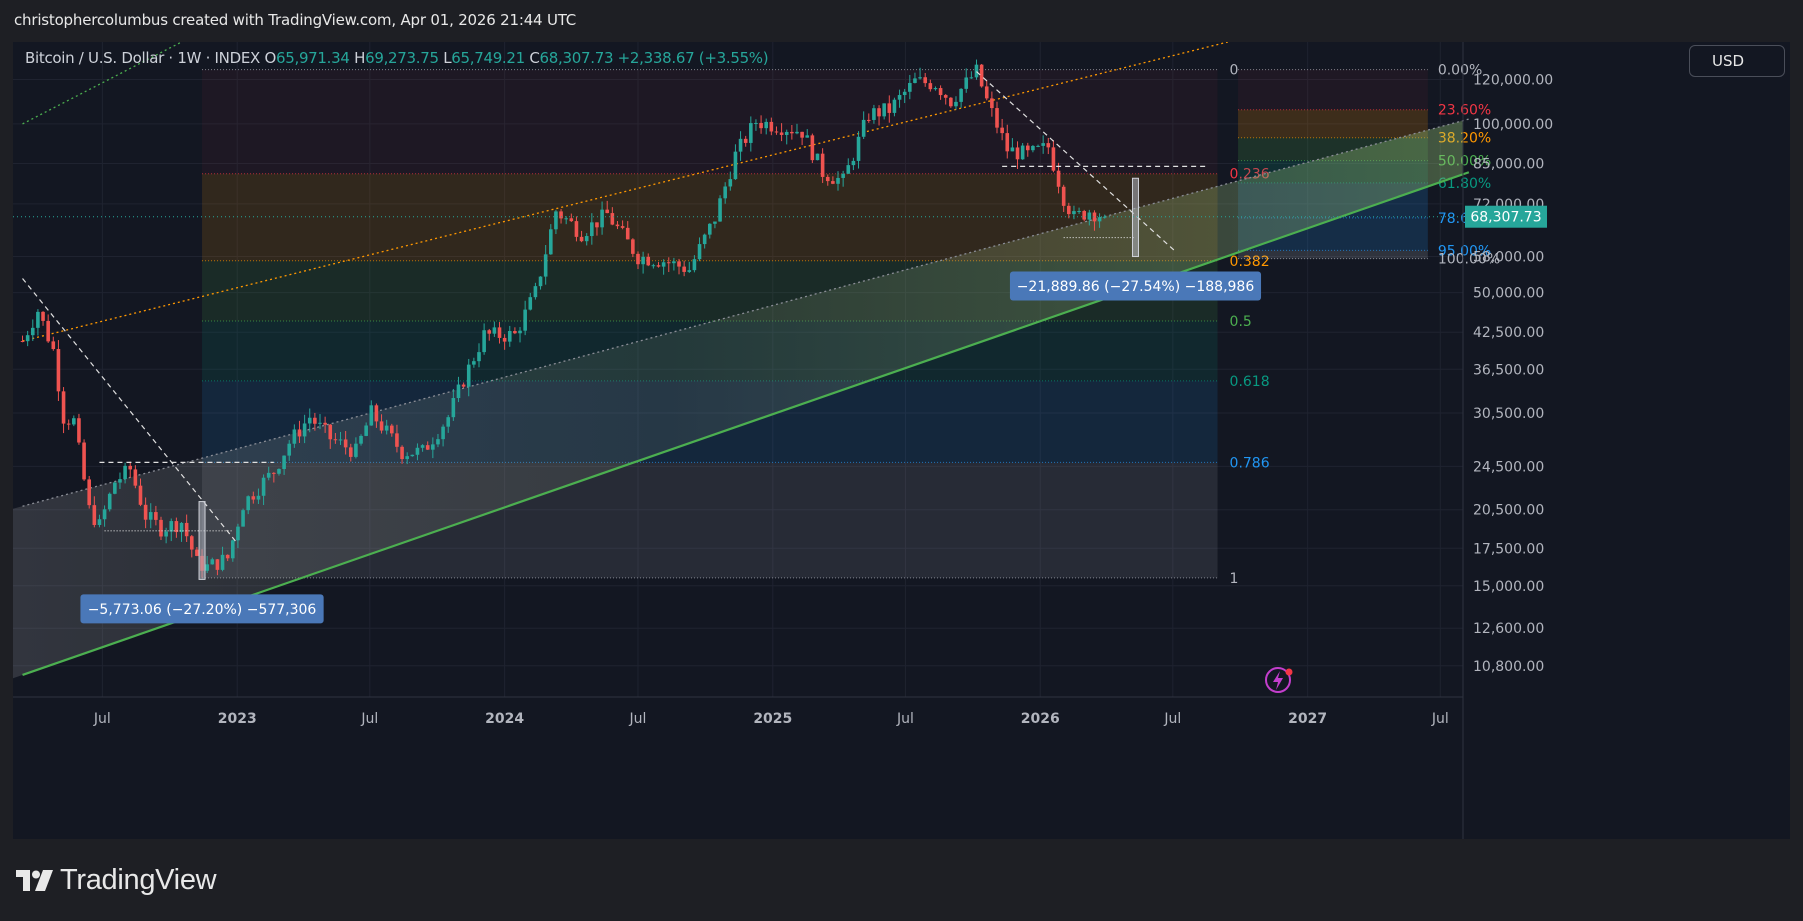 The height and width of the screenshot is (921, 1803). Describe the element at coordinates (1241, 322) in the screenshot. I see `fib-level-label: 0.5` at that location.